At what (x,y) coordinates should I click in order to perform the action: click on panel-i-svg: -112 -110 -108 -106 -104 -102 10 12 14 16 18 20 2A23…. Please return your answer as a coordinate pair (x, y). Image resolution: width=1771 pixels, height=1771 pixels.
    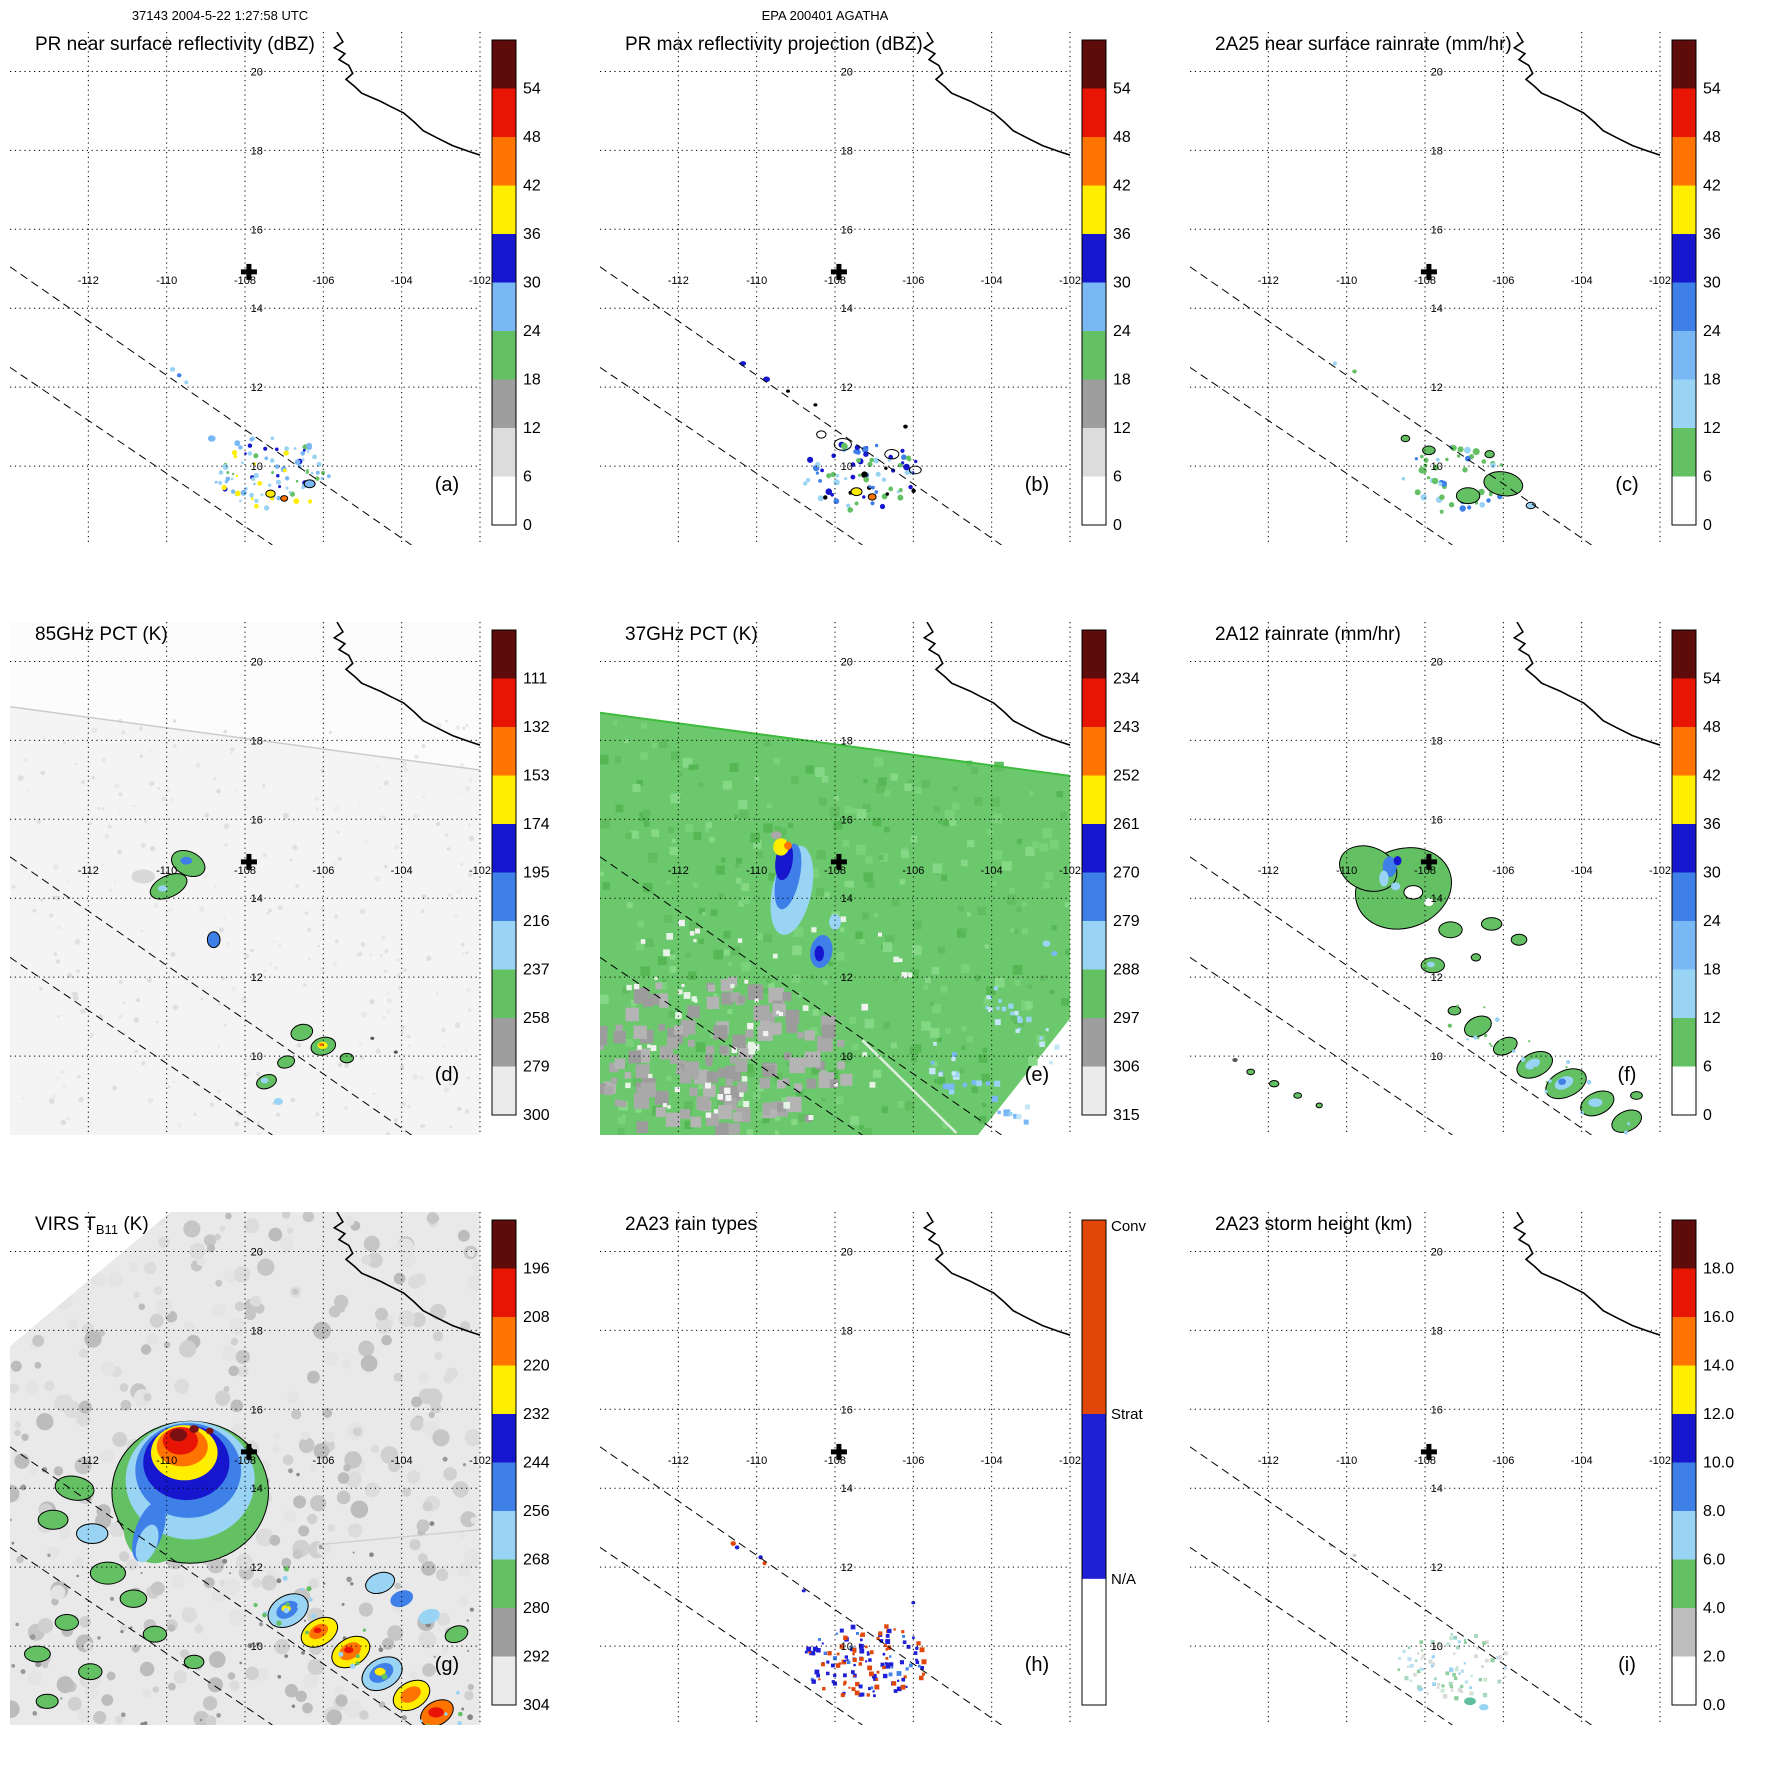
    Looking at the image, I should click on (1462, 1468).